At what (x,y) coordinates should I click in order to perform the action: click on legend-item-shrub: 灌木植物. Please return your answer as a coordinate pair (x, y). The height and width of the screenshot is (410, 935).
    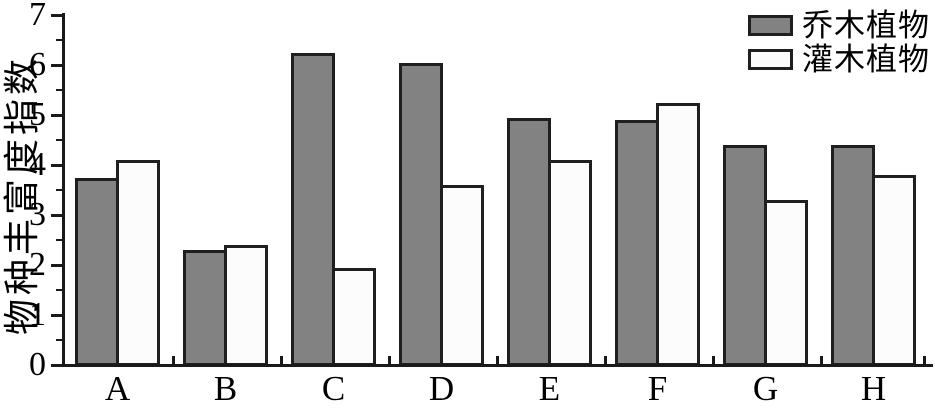
    Looking at the image, I should click on (839, 59).